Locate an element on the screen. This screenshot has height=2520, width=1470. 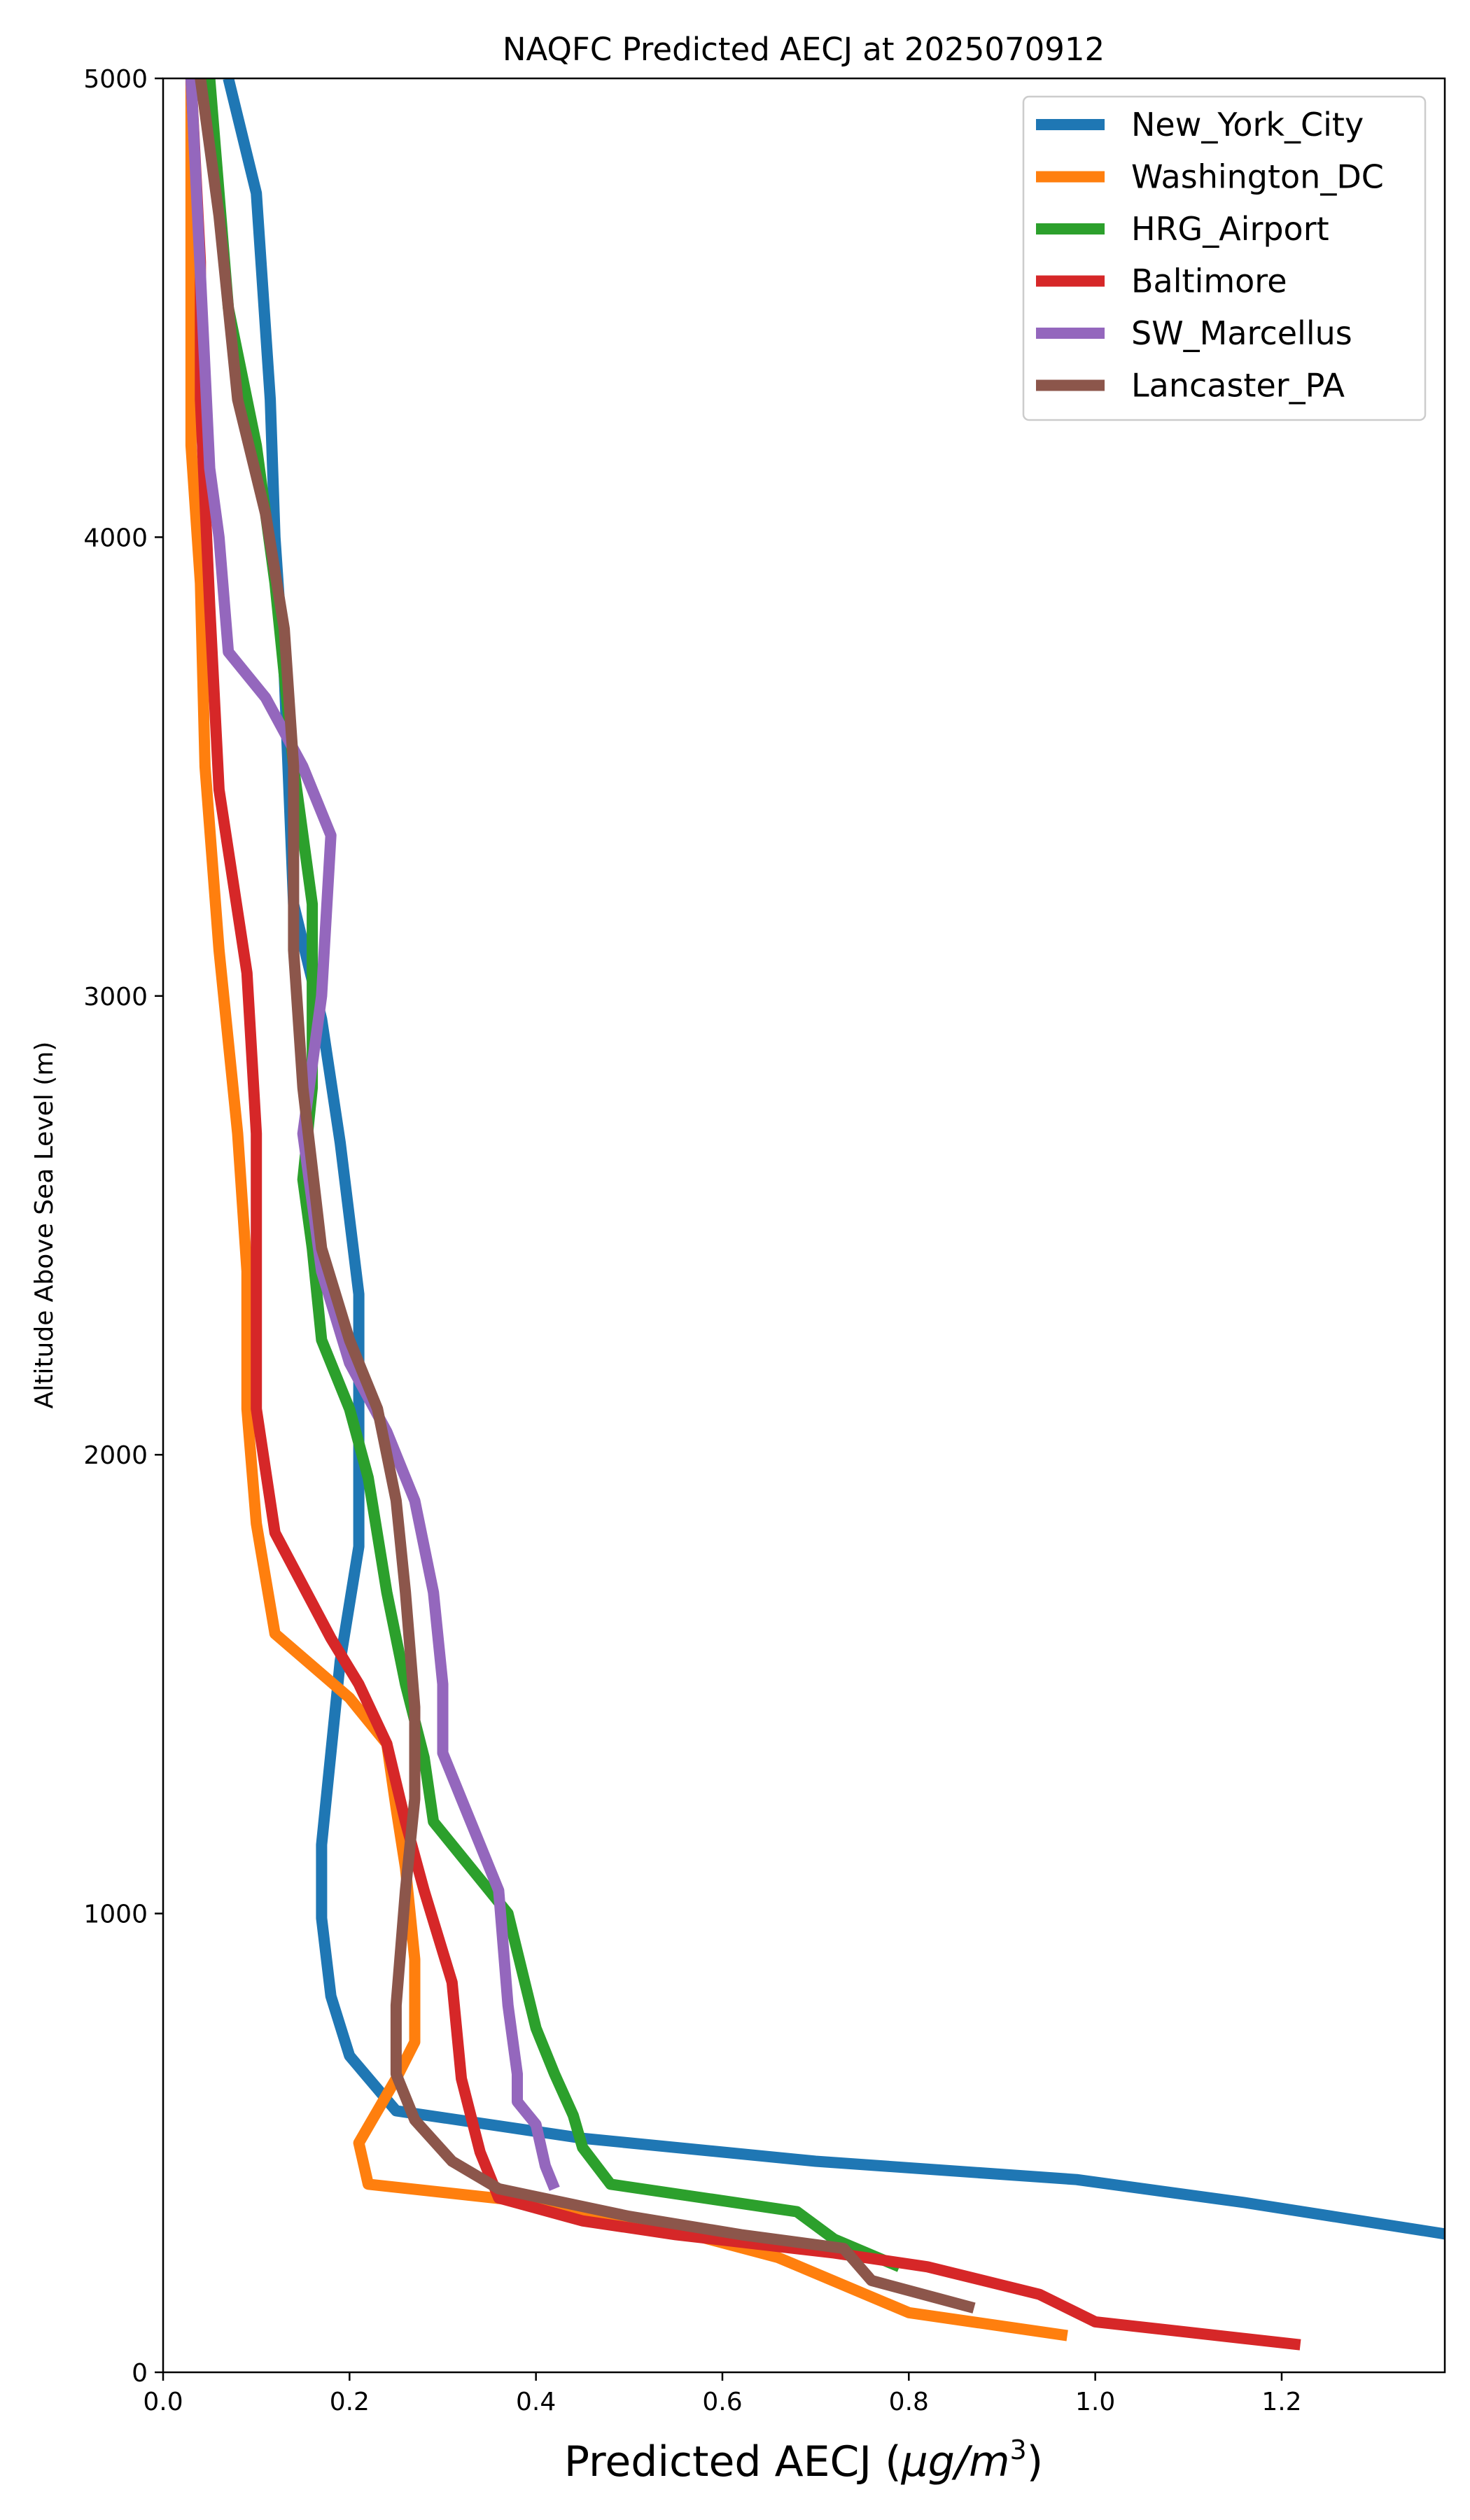
y-axis: 0 1000 2000 3000 4000 5000 is located at coordinates (123, 1226).